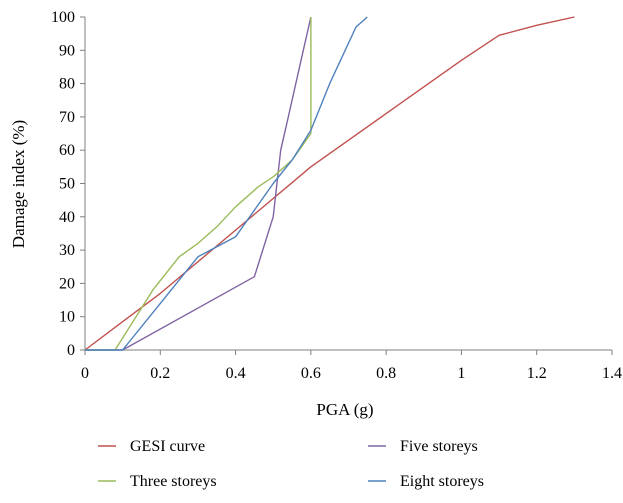 The image size is (623, 503). What do you see at coordinates (67, 217) in the screenshot?
I see `y-tick-label: 40` at bounding box center [67, 217].